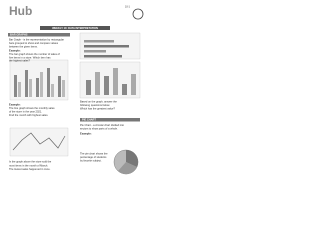 The width and height of the screenshot is (320, 240). I want to click on section-heading: PIE CHART, so click(89, 120).